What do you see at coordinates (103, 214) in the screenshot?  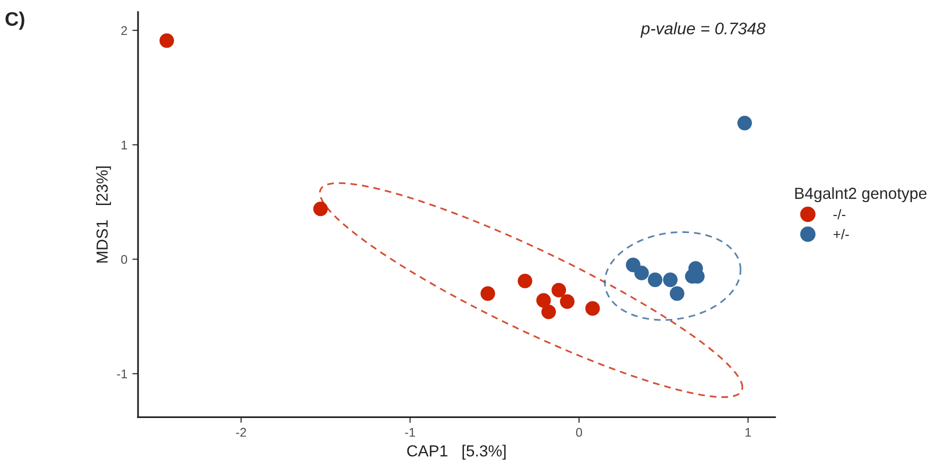 I see `y-axis-title: MDS1 [23%]` at bounding box center [103, 214].